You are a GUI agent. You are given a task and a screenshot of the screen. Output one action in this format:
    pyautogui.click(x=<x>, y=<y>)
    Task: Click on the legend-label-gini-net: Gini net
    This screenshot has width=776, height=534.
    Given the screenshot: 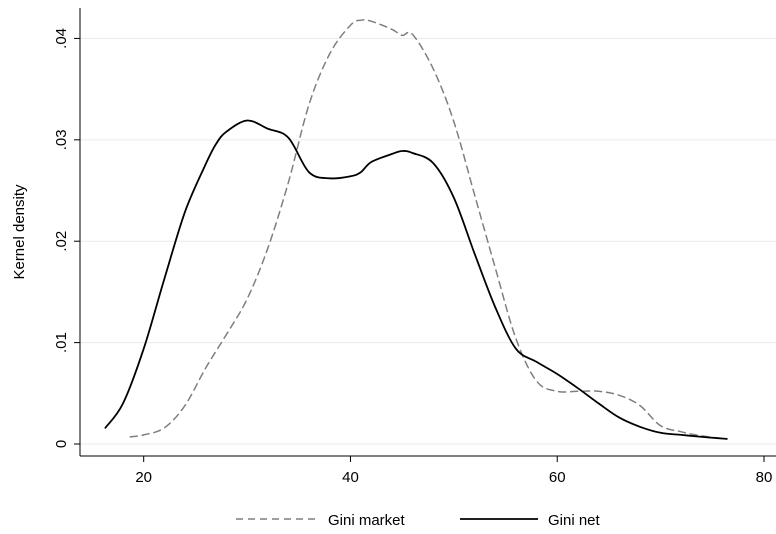 What is the action you would take?
    pyautogui.click(x=574, y=520)
    